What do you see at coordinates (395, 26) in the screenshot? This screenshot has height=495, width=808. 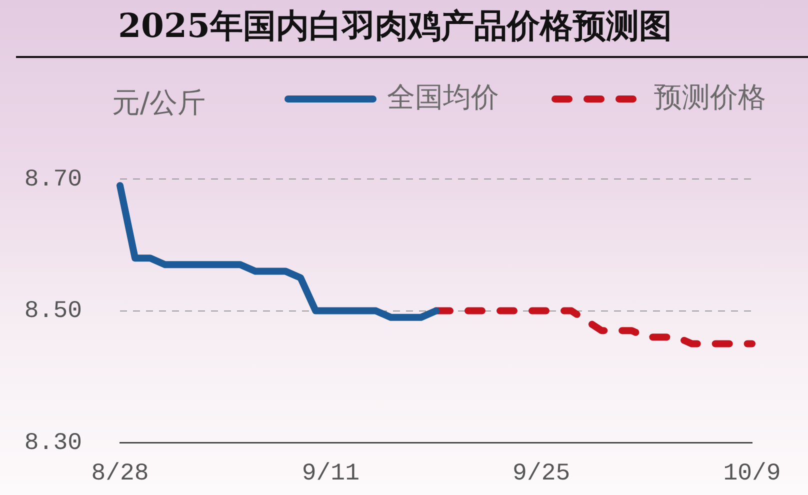 I see `chart-title: 2025年国内白羽肉鸡产品价格预测图` at bounding box center [395, 26].